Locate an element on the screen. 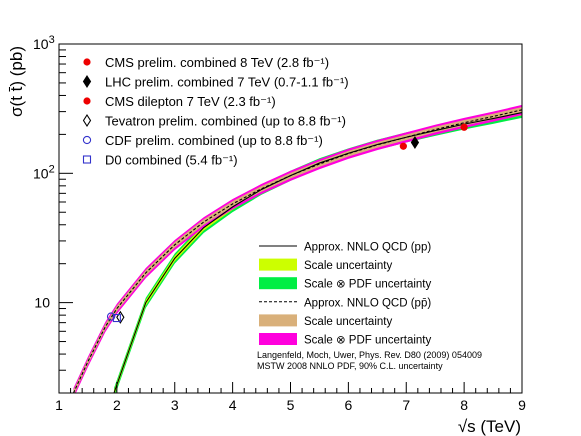 The height and width of the screenshot is (436, 581). data-point-1-shape is located at coordinates (415, 143).